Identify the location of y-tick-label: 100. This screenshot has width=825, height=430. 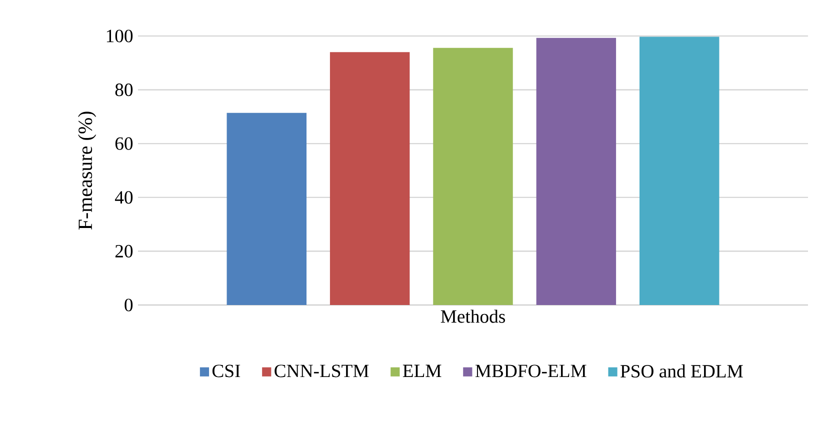
(119, 36).